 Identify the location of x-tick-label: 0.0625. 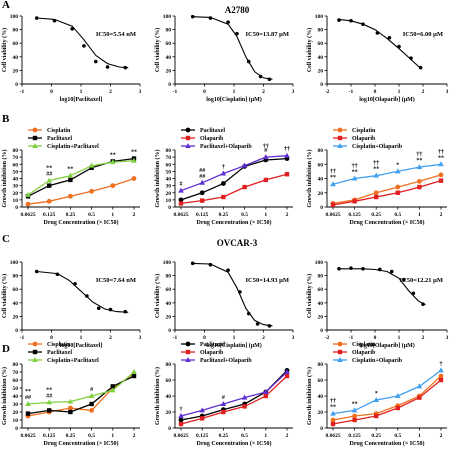
(332, 215).